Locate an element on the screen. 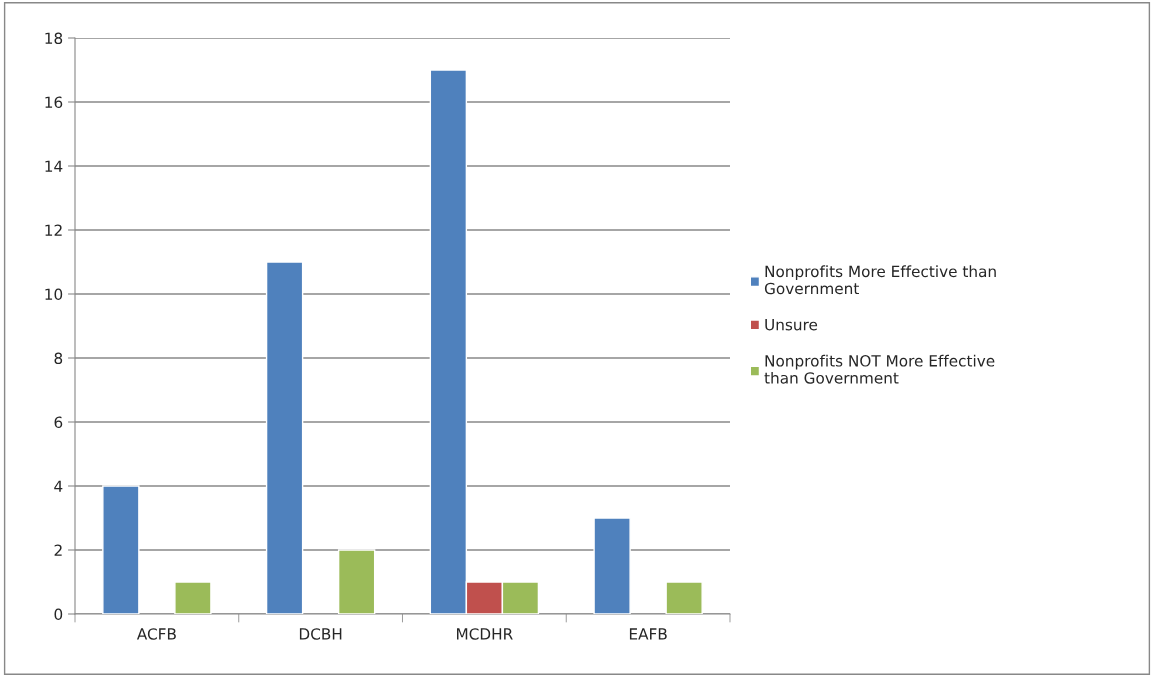  y-tick-label: 6 is located at coordinates (58, 422).